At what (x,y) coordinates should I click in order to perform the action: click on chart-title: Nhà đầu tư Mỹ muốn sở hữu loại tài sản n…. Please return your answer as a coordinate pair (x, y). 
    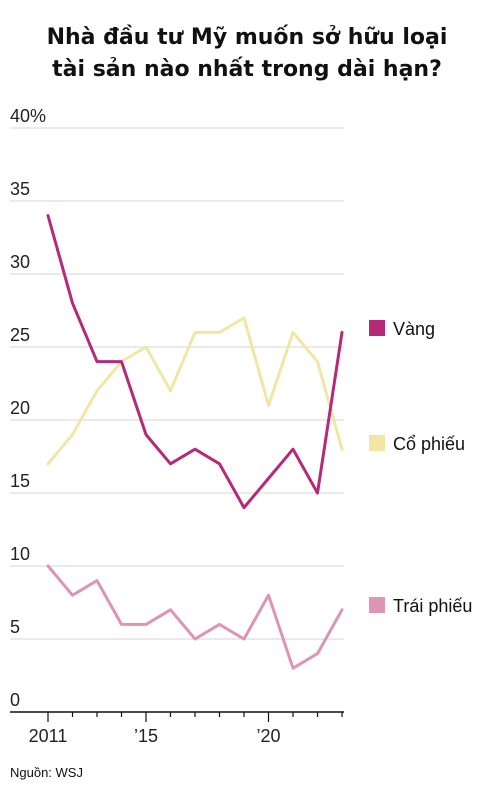
    Looking at the image, I should click on (247, 54).